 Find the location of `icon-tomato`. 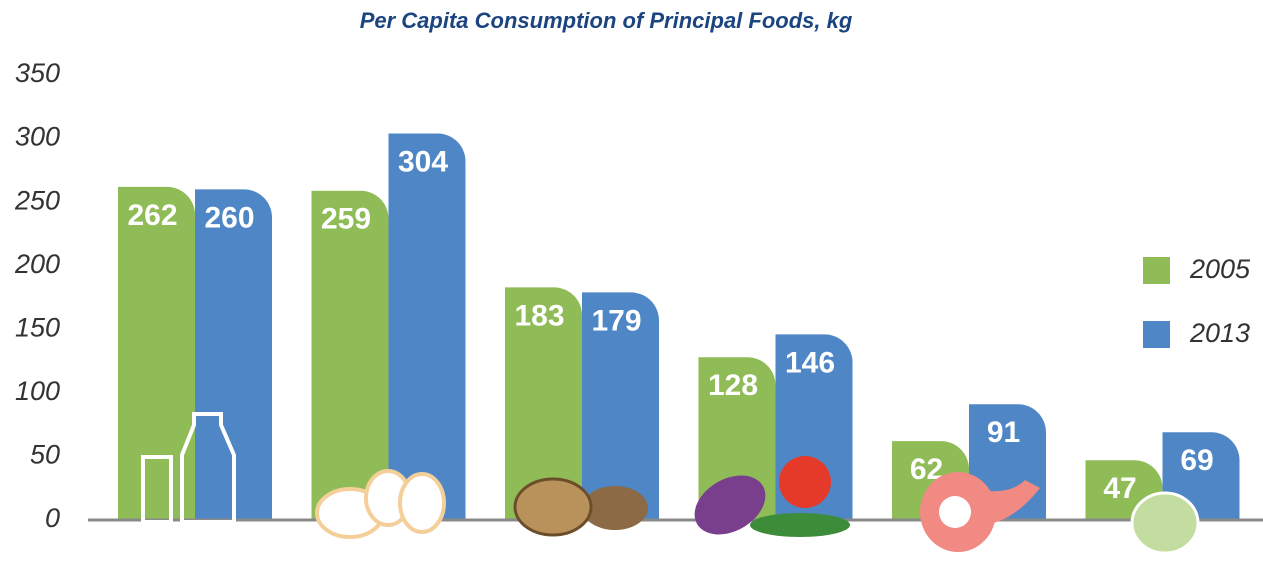

icon-tomato is located at coordinates (805, 482).